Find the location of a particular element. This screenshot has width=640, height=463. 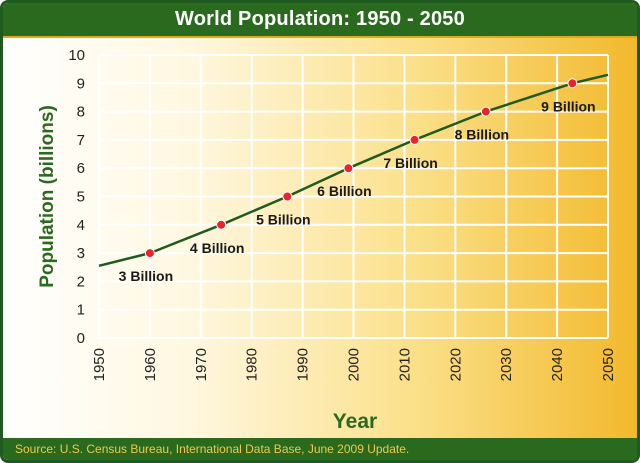

y-tick-label: 8 is located at coordinates (81, 112).